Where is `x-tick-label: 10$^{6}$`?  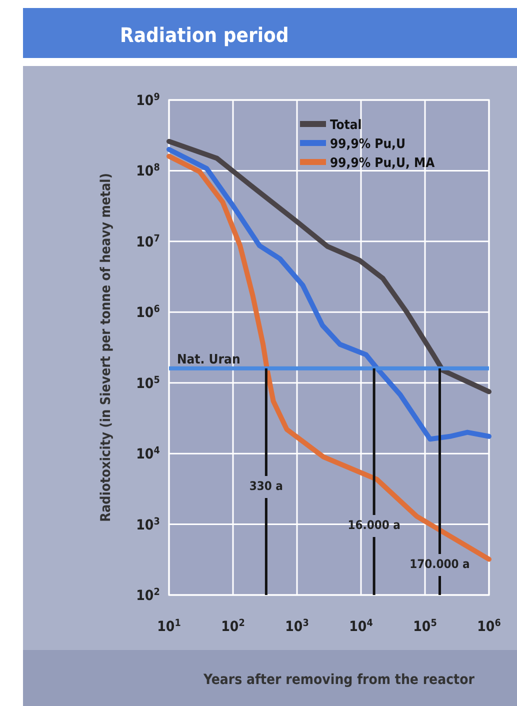 x-tick-label: 10$^{6}$ is located at coordinates (489, 626).